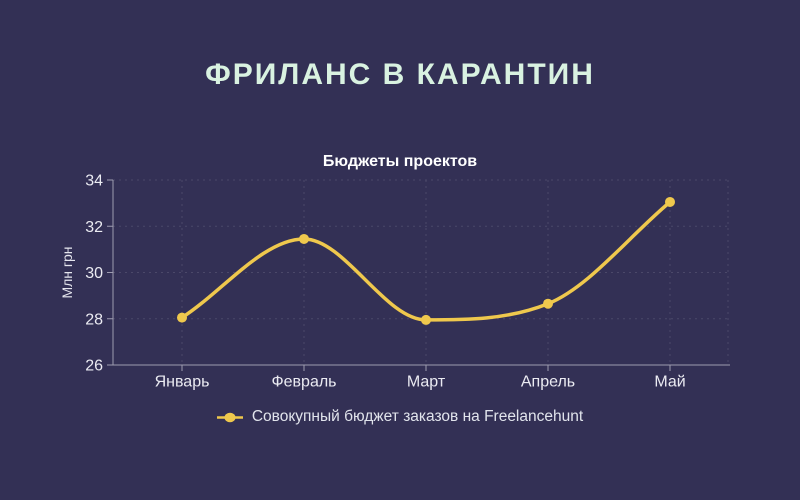  I want to click on x-axis-category-label: Январь, so click(182, 382).